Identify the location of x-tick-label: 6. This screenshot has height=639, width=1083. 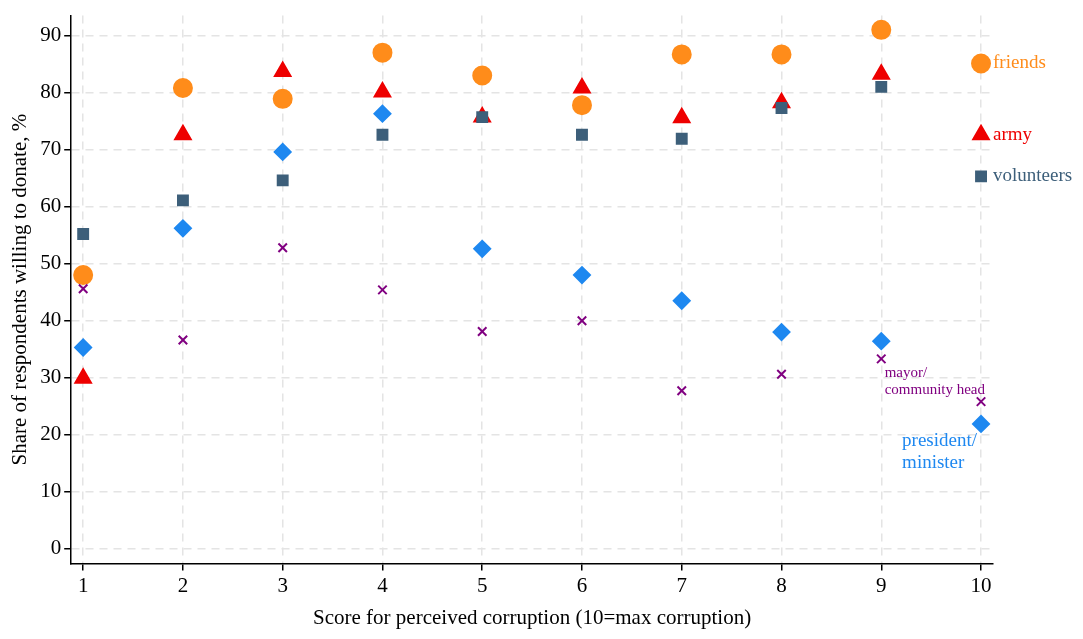
(582, 584).